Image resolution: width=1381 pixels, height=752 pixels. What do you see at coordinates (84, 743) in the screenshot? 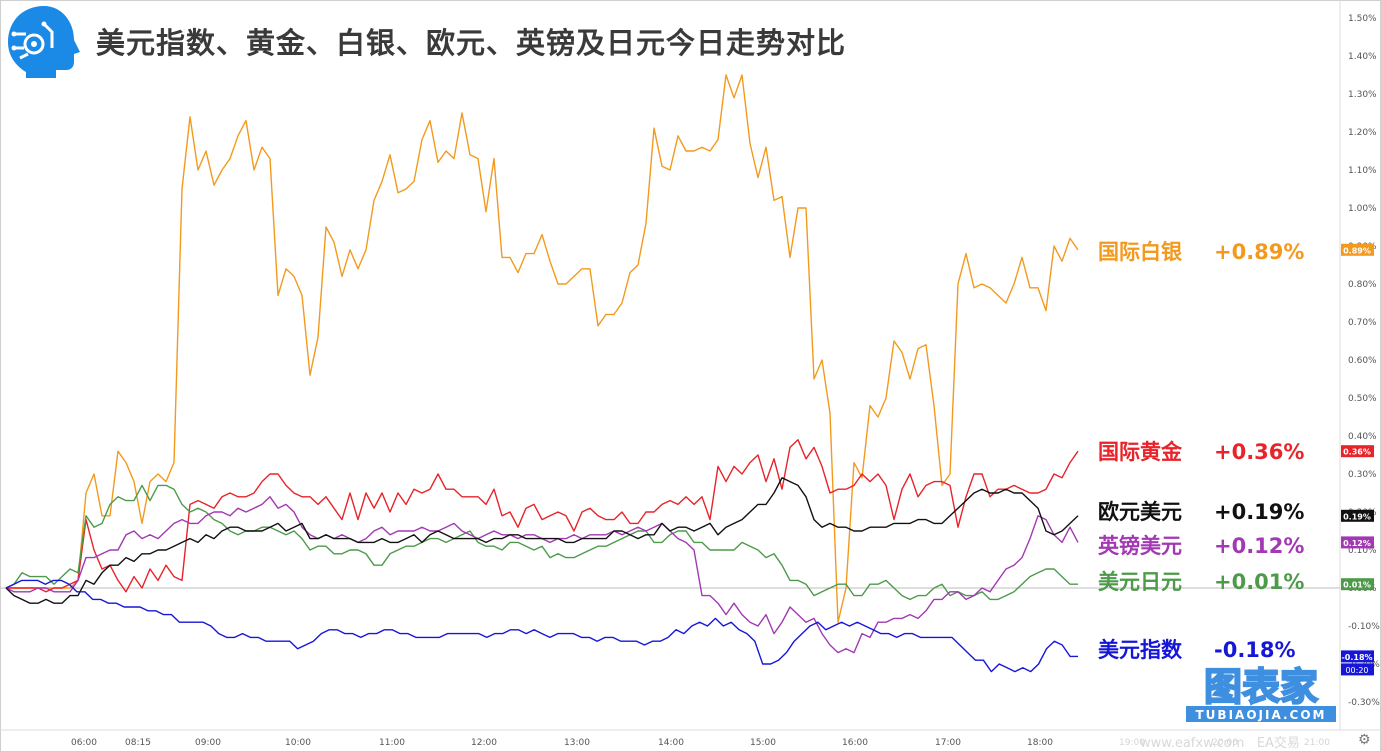
I see `x-tick-label: 06:00` at bounding box center [84, 743].